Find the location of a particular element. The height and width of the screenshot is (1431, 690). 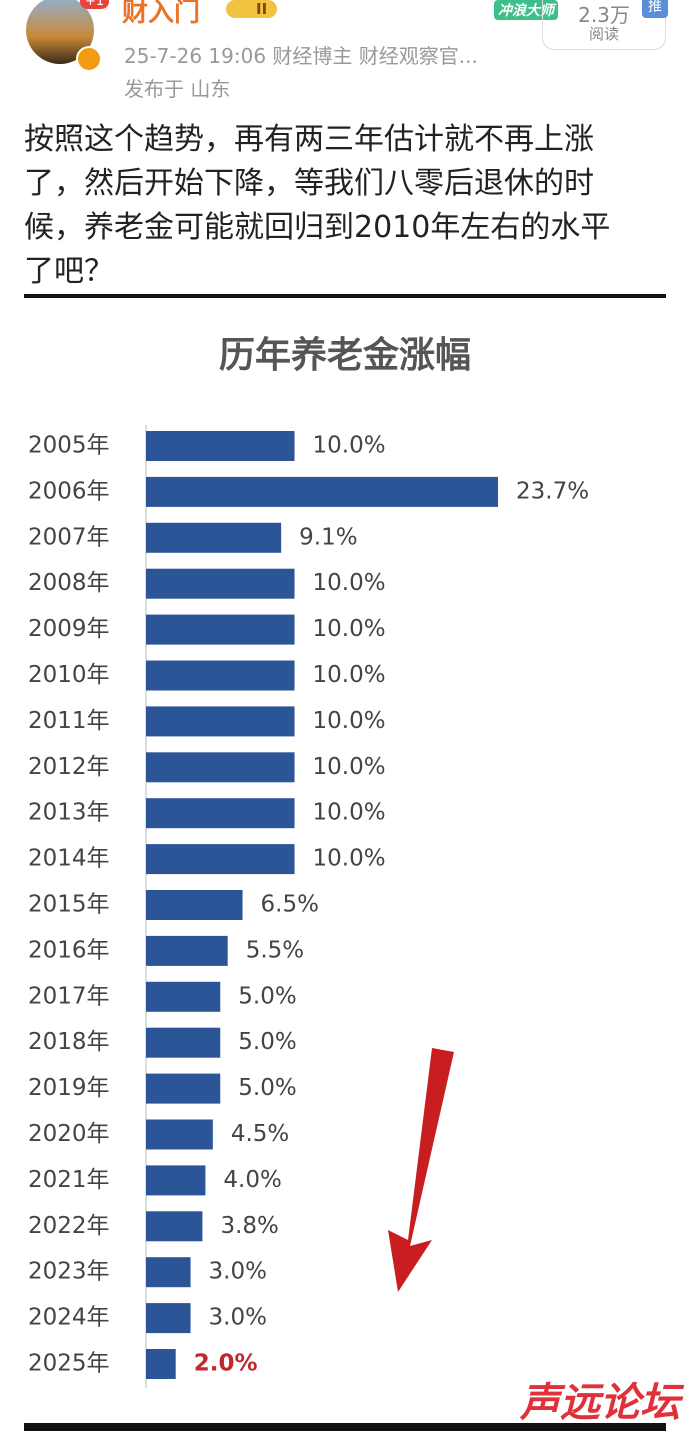

post-line: 了吧？ is located at coordinates (69, 271).